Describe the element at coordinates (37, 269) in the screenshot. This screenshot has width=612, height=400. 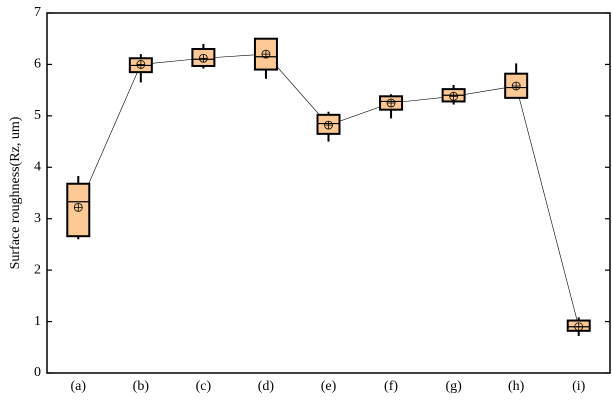
I see `y-tick-label: 2` at that location.